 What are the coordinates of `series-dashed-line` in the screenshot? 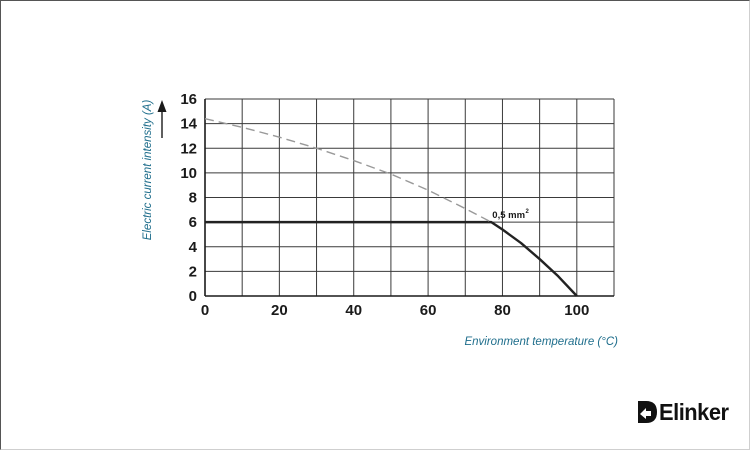 It's located at (348, 170).